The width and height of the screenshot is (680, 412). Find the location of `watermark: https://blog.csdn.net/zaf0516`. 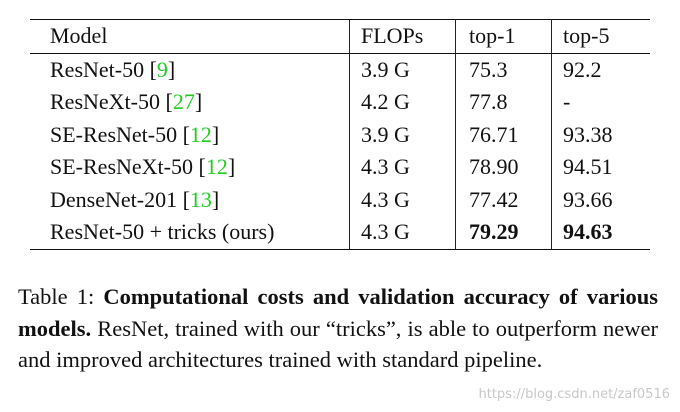

watermark: https://blog.csdn.net/zaf0516 is located at coordinates (574, 394).